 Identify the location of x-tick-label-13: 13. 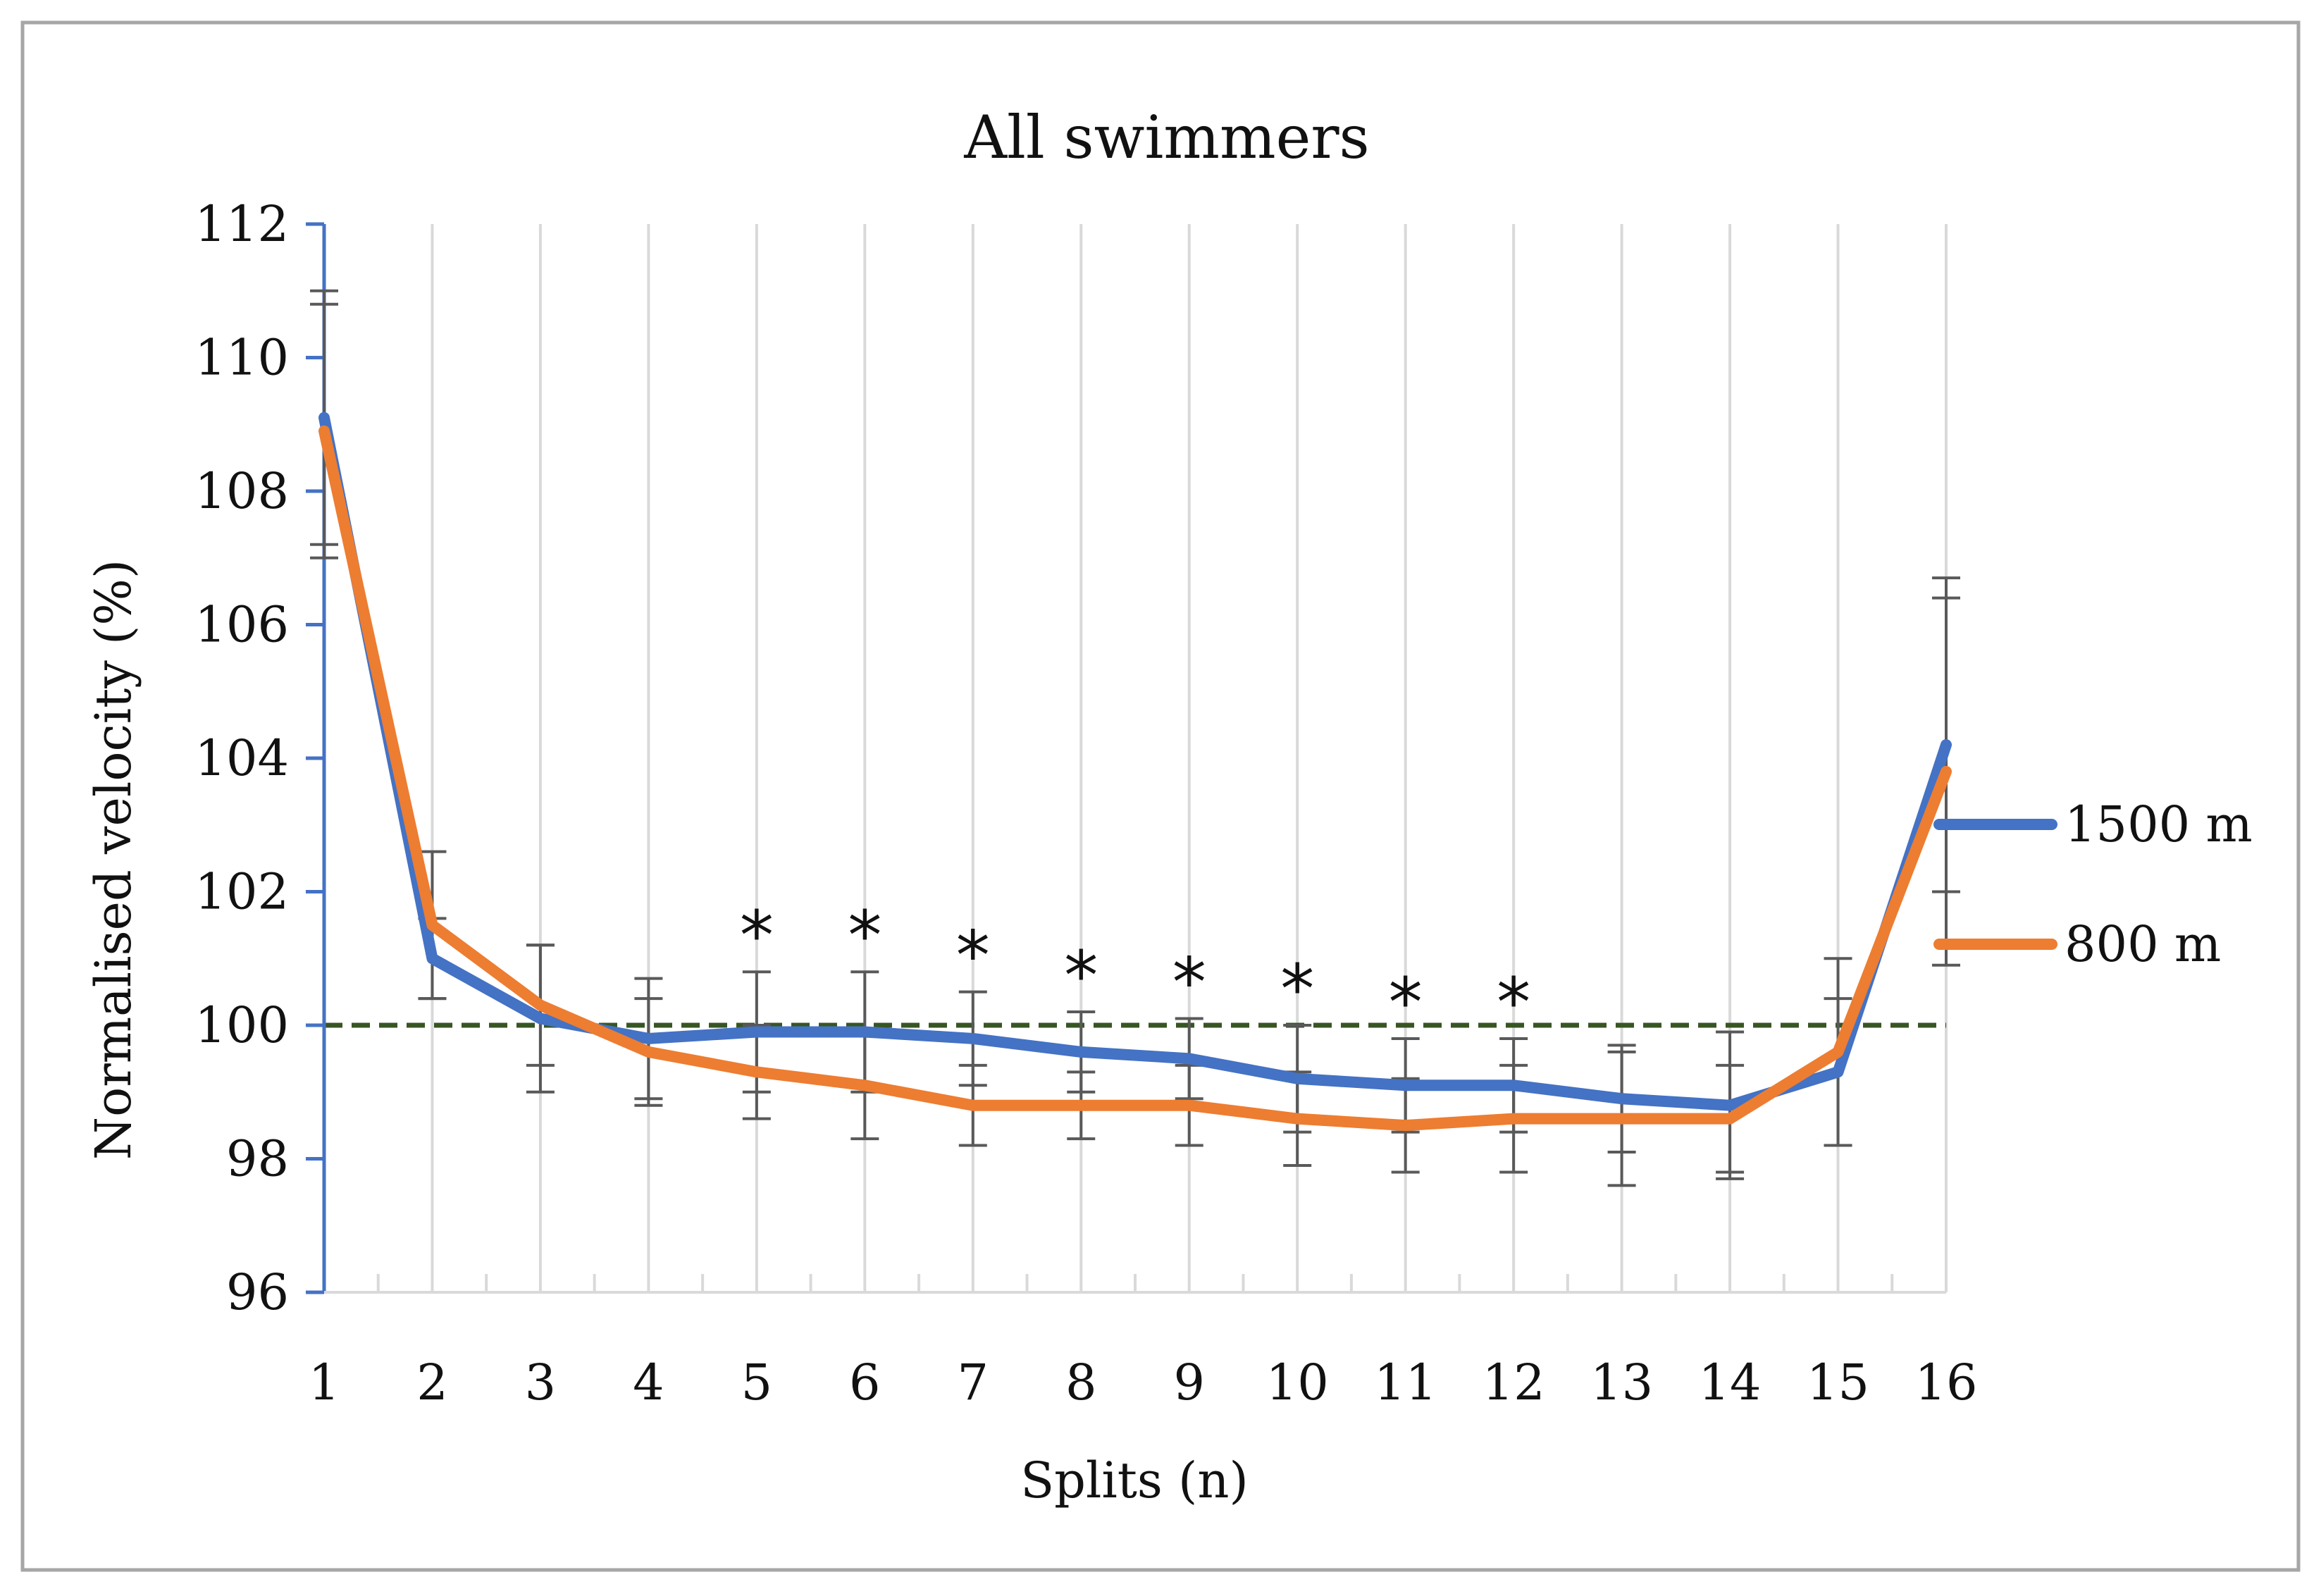
(1621, 1383).